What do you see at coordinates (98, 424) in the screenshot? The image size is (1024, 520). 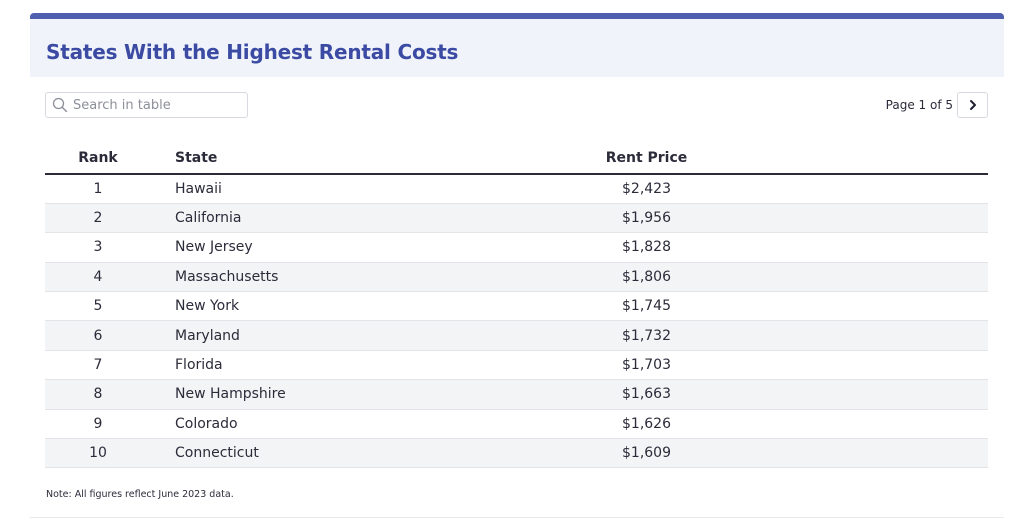 I see `rank-cell: 9` at bounding box center [98, 424].